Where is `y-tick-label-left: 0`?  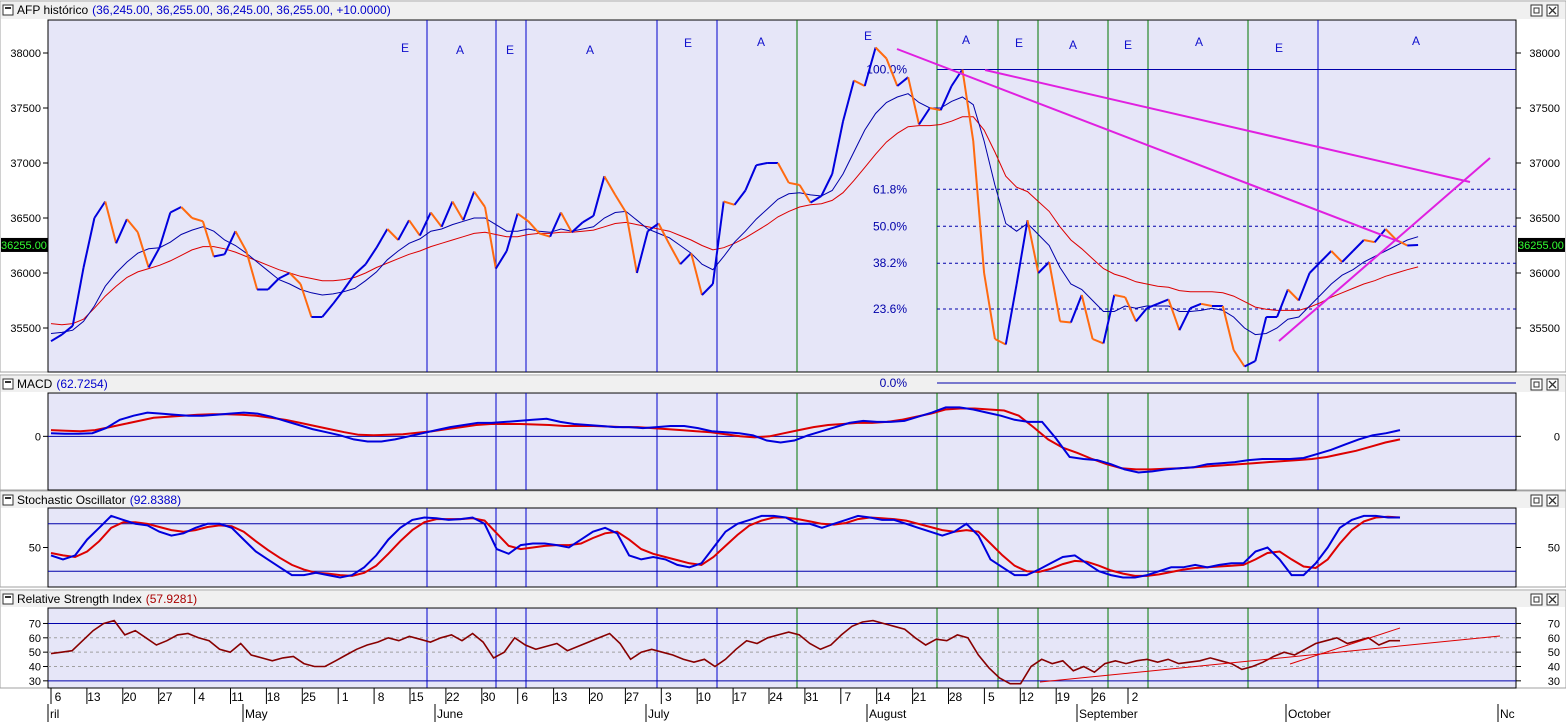
y-tick-label-left: 0 is located at coordinates (38, 437).